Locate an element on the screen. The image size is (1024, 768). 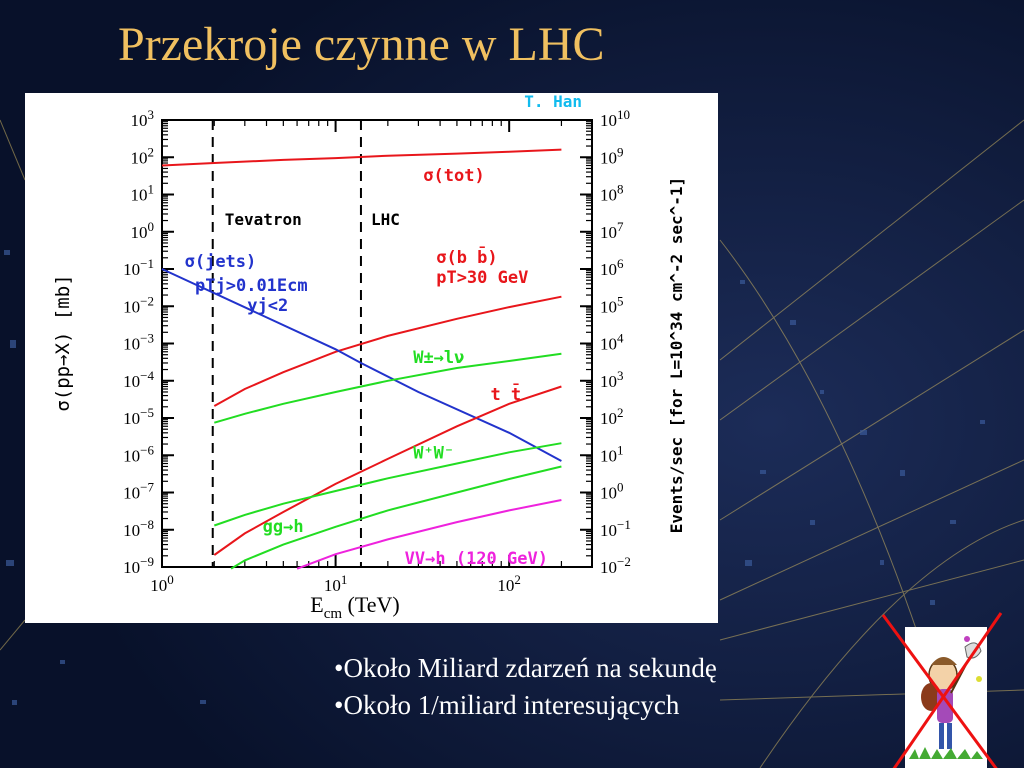
red-cross-icon is located at coordinates (942, 690).